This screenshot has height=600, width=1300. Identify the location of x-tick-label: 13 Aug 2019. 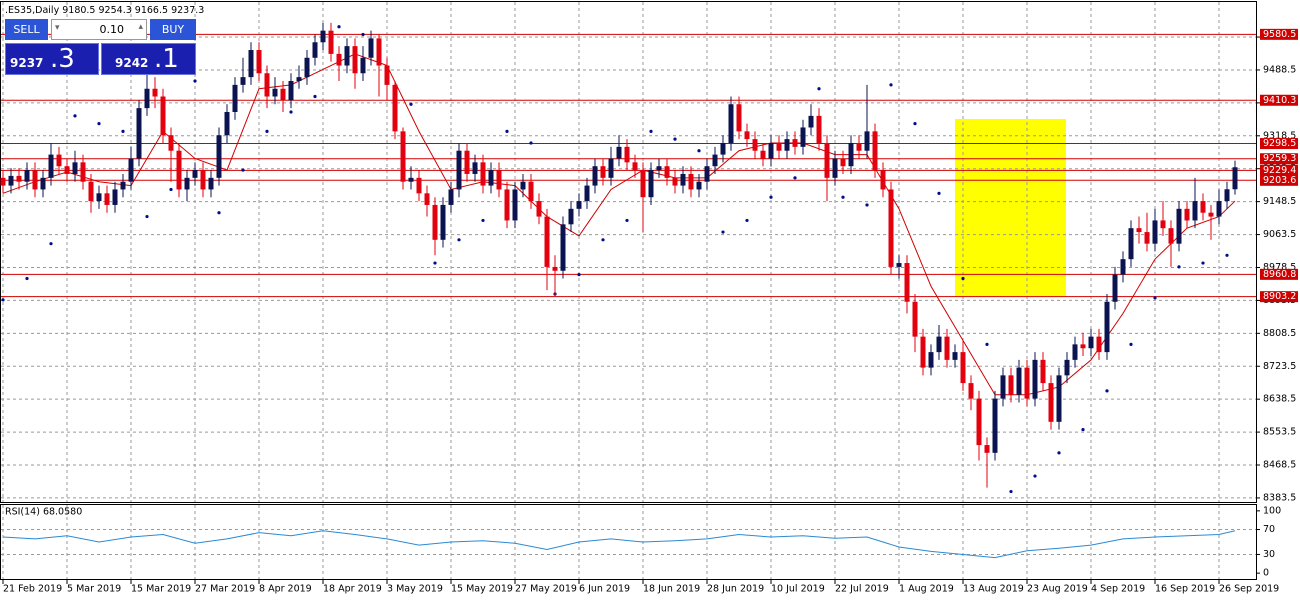
(993, 589).